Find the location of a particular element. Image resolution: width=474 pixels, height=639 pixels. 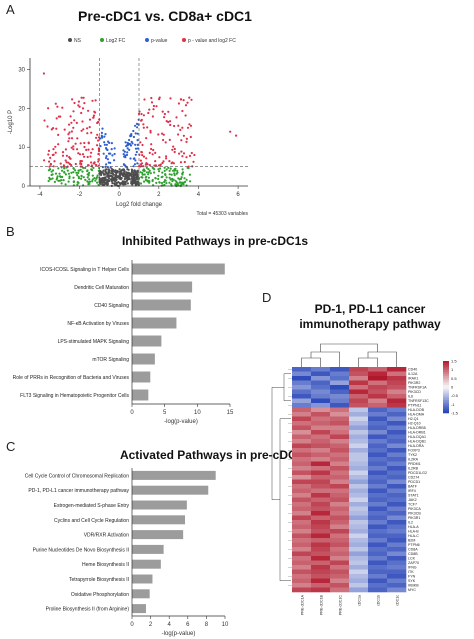

color-scale-label: 0 is located at coordinates (452, 387).